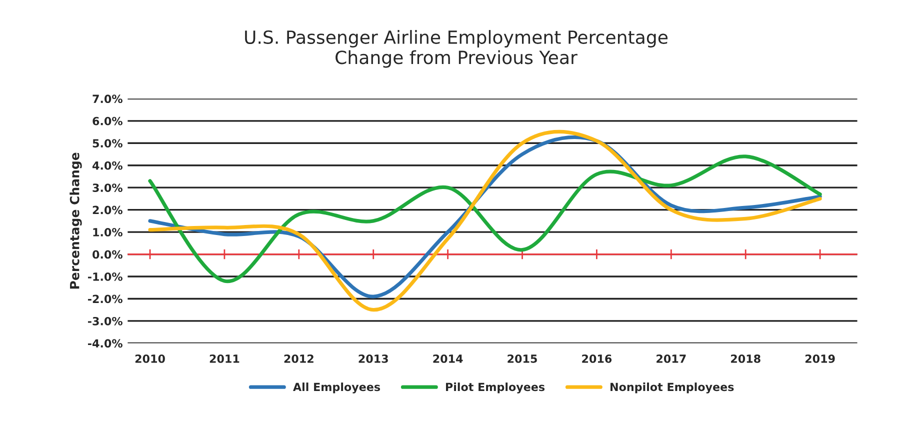 This screenshot has width=912, height=429. I want to click on x-tick-label: 2011, so click(225, 358).